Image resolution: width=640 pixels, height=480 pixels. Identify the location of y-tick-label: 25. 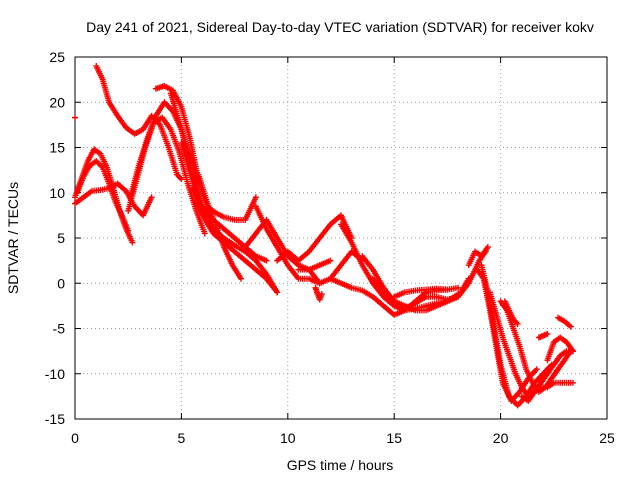
(57, 57).